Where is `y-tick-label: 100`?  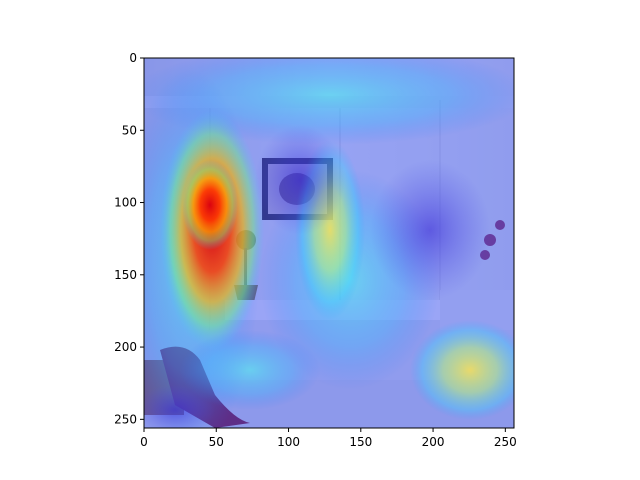
y-tick-label: 100 is located at coordinates (125, 203).